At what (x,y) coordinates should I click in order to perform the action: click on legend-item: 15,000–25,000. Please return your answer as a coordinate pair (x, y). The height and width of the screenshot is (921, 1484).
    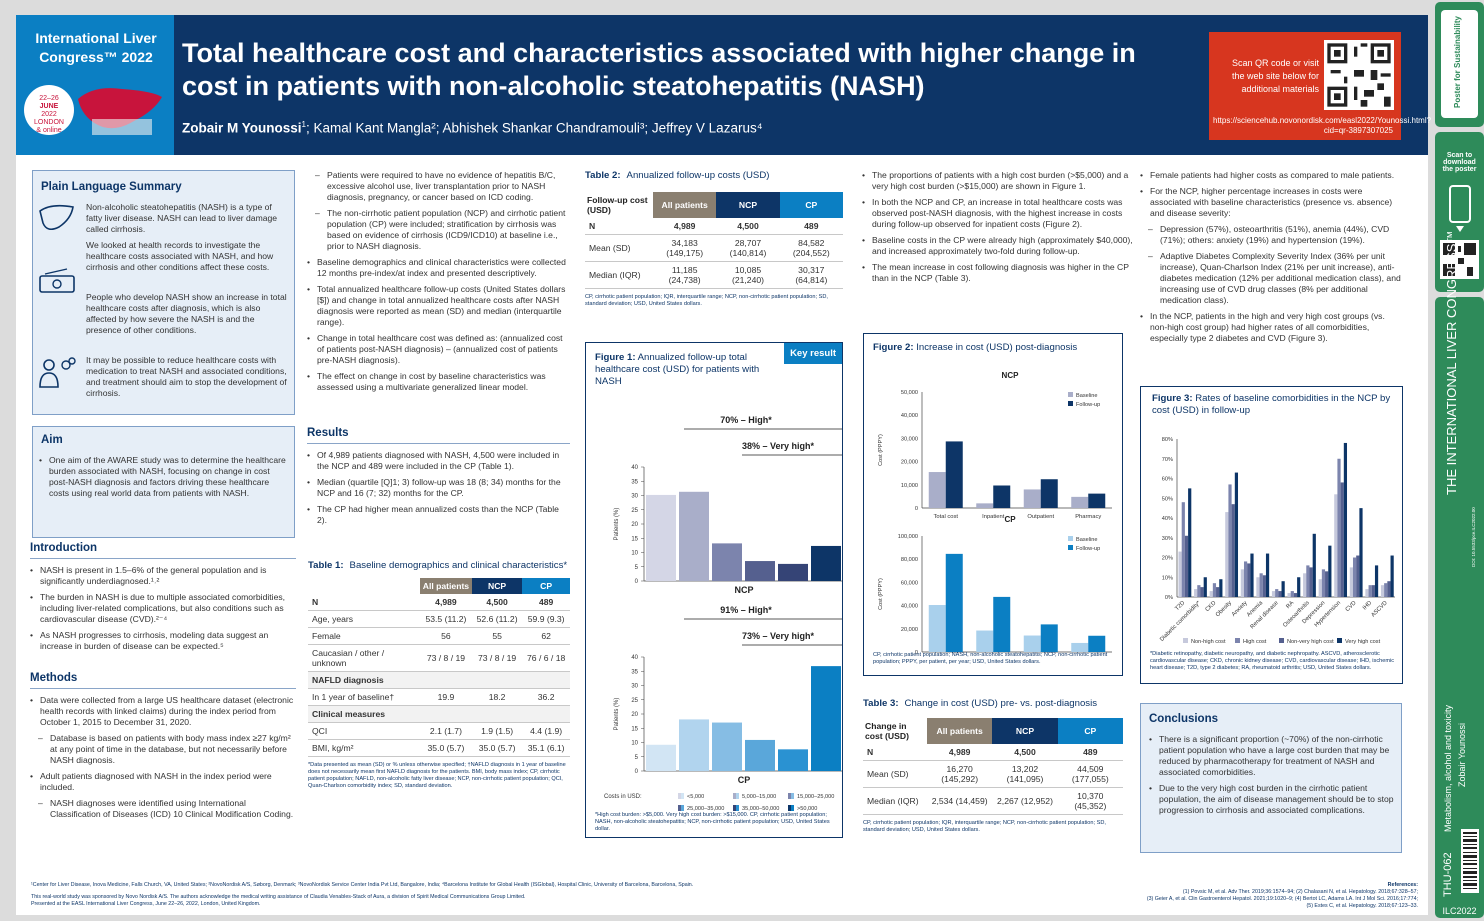
    Looking at the image, I should click on (815, 797).